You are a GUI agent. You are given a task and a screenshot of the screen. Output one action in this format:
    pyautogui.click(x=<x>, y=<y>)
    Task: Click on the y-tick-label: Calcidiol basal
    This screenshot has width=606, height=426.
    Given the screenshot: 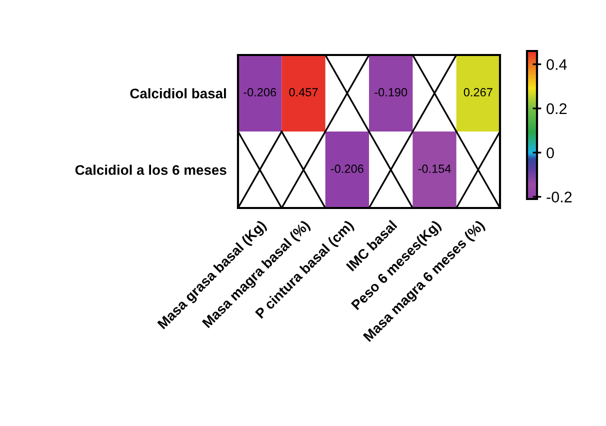 What is the action you would take?
    pyautogui.click(x=178, y=93)
    